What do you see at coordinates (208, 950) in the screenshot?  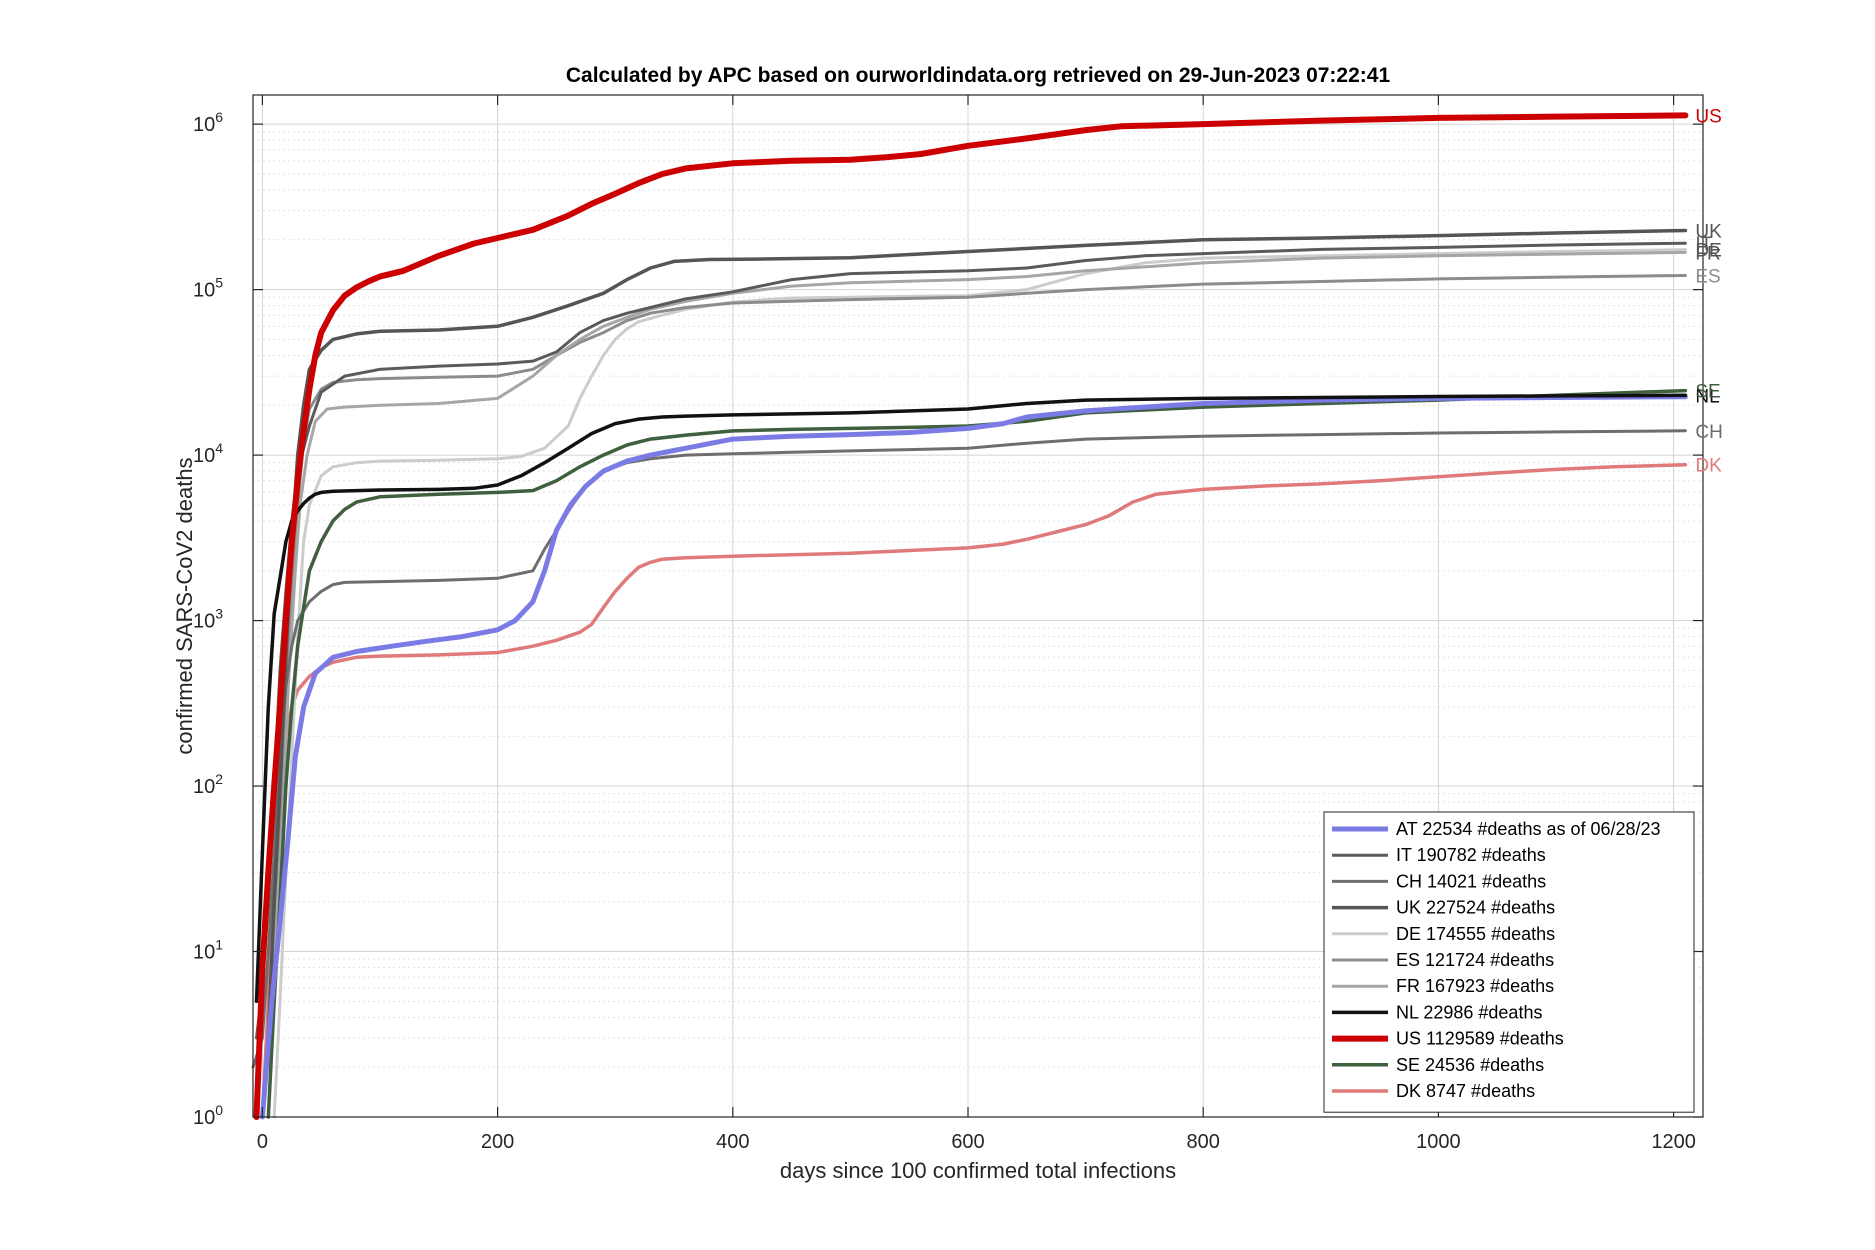 I see `y-tick-label: 10¹` at bounding box center [208, 950].